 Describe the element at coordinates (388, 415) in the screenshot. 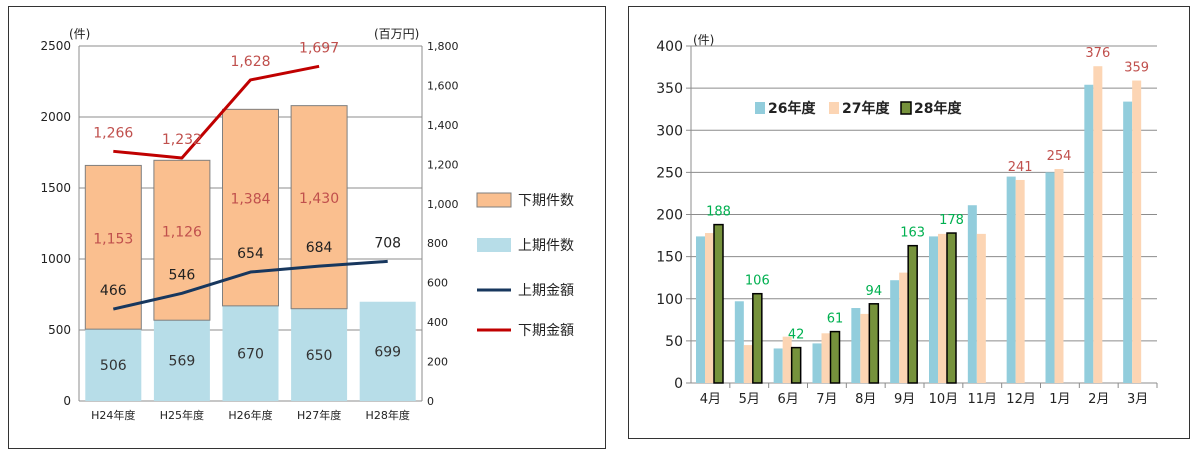

I see `x-tick-label: H28年度` at that location.